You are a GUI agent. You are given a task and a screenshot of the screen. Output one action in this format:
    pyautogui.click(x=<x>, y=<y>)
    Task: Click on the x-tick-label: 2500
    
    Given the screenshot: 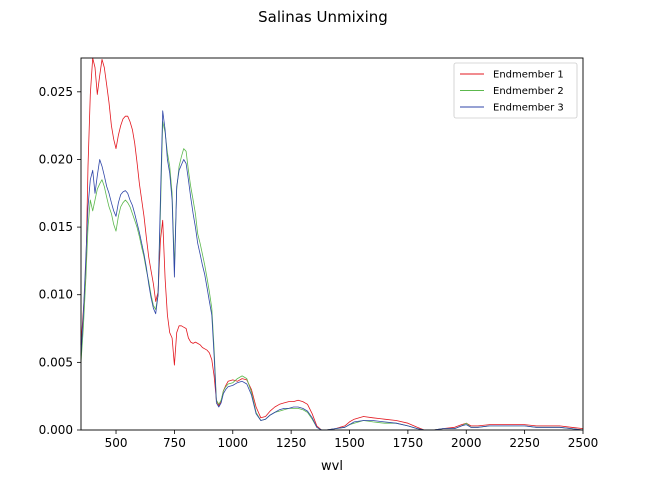 What is the action you would take?
    pyautogui.click(x=583, y=443)
    